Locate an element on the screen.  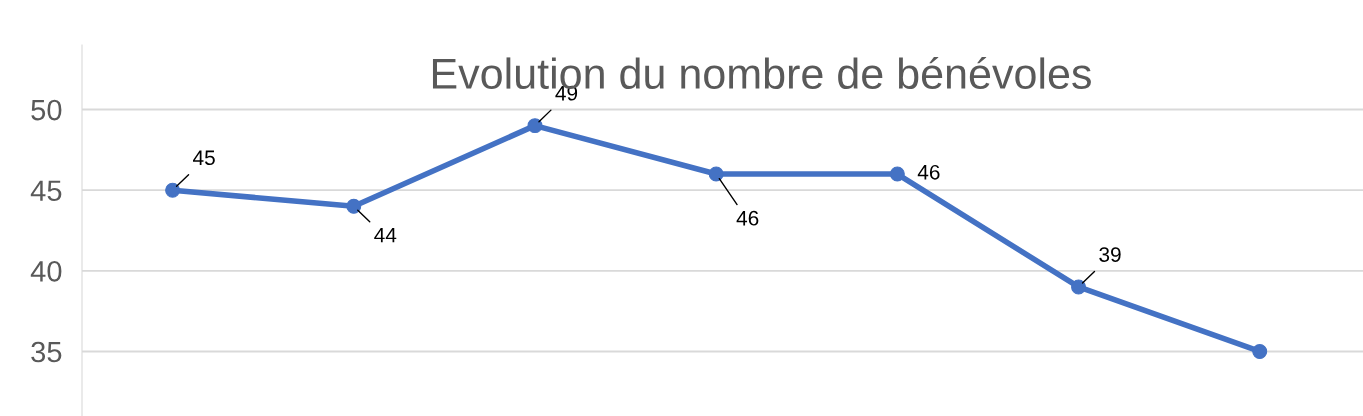
y-tick-label: 50 is located at coordinates (46, 110).